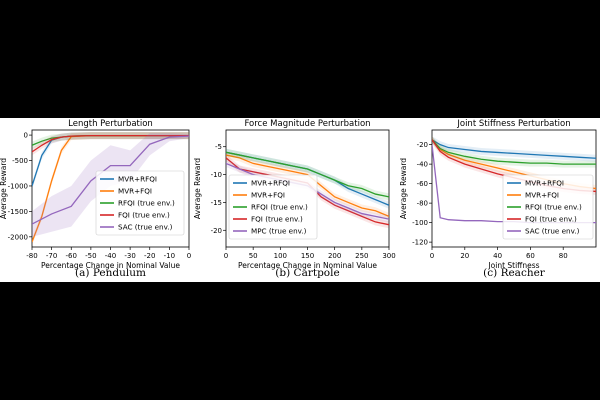 The width and height of the screenshot is (600, 400). What do you see at coordinates (420, 223) in the screenshot?
I see `y-tick-label: -100` at bounding box center [420, 223].